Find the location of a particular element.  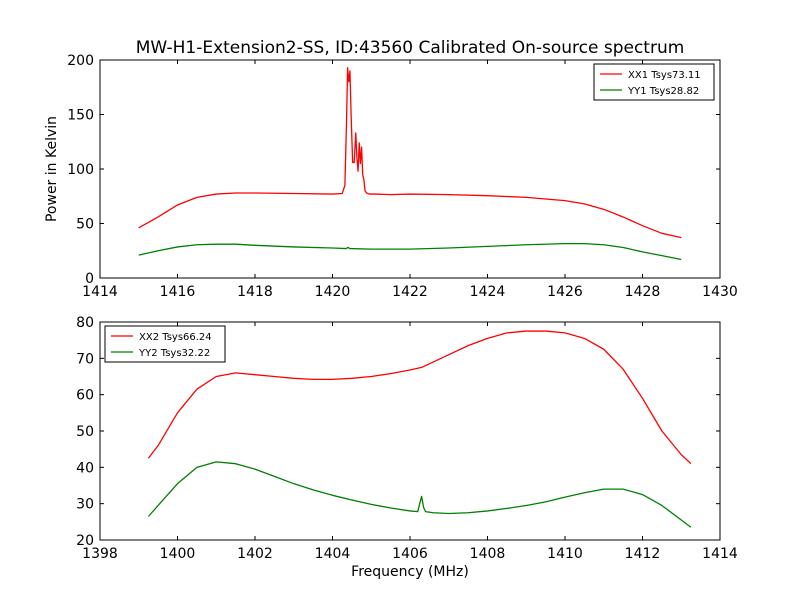

legend: XX1 Tsys73.11 YY1 Tsys28.82 is located at coordinates (654, 82).